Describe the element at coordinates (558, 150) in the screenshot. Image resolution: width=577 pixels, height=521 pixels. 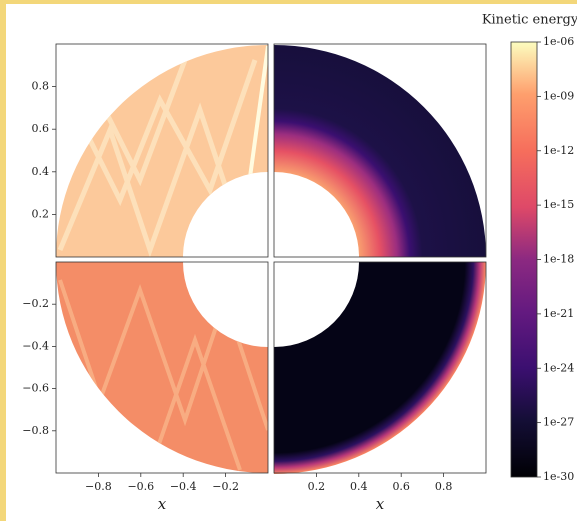
I see `colorbar-tick-label: 1e-12` at that location.